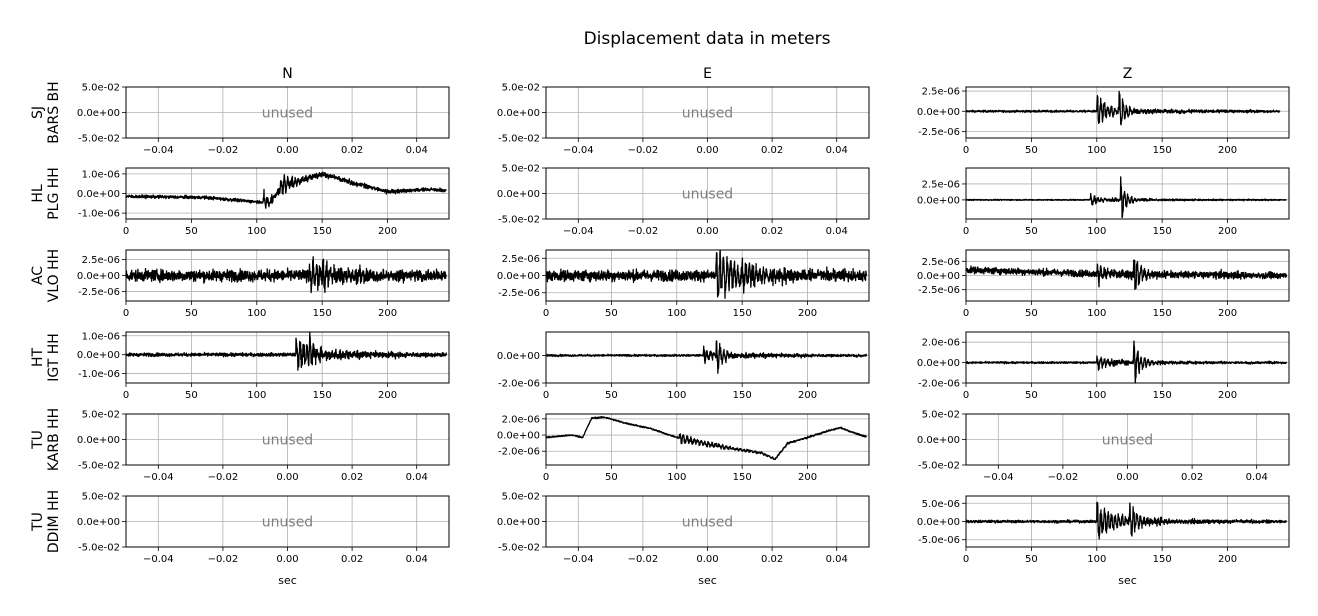  I want to click on y-tick-label: 5.0e-06, so click(941, 504).